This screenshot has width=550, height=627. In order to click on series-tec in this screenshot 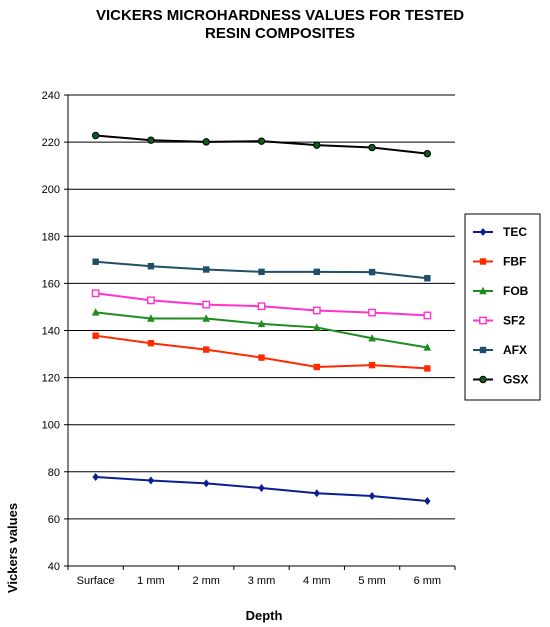, I will do `click(261, 489)`.